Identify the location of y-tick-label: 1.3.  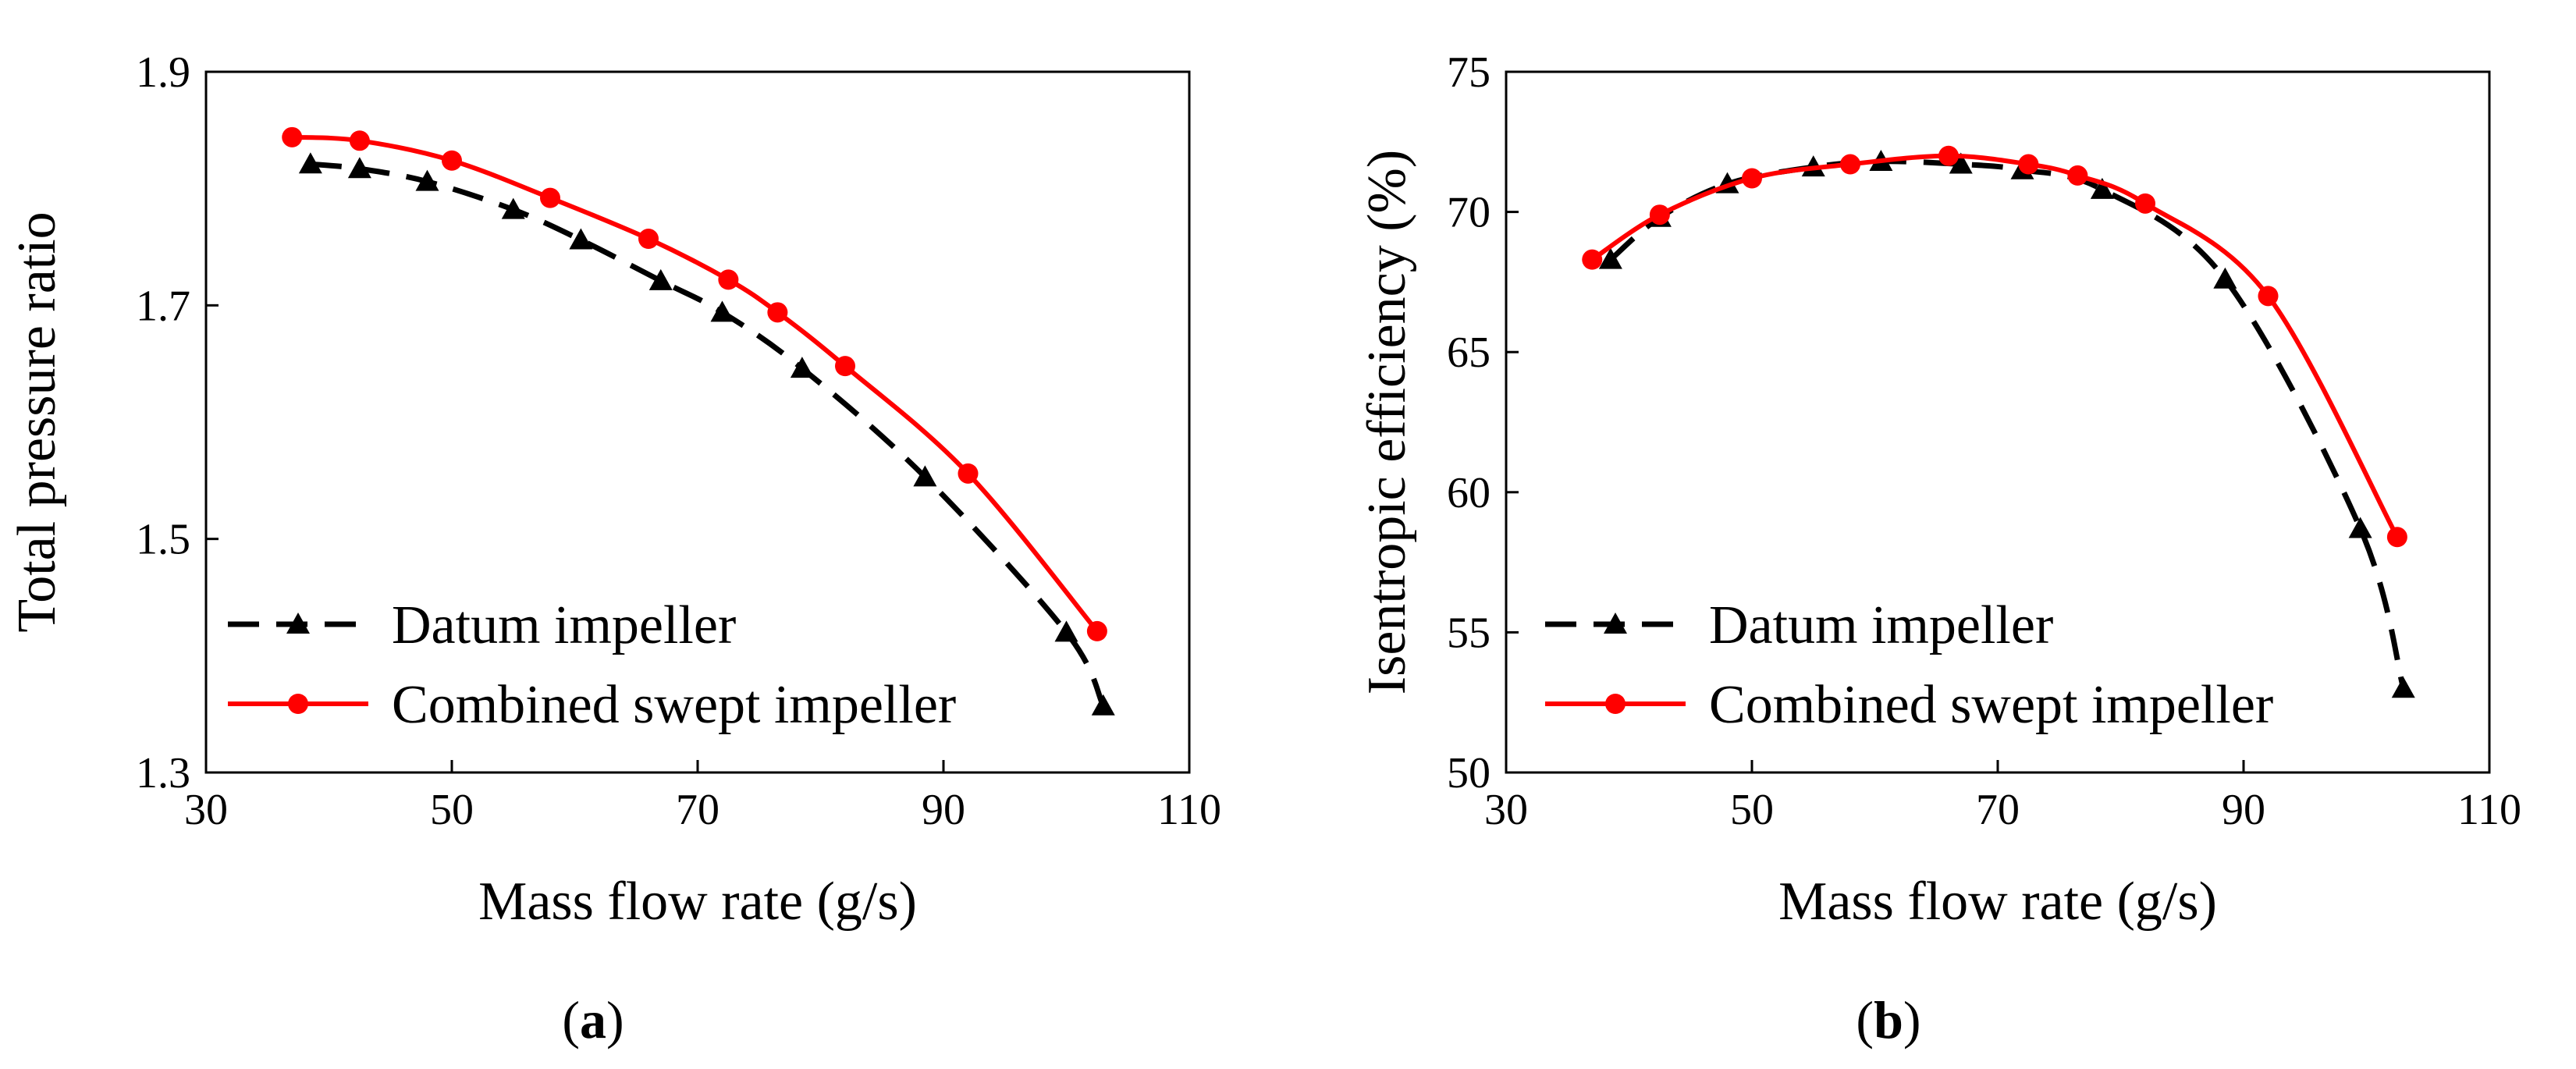
(163, 773).